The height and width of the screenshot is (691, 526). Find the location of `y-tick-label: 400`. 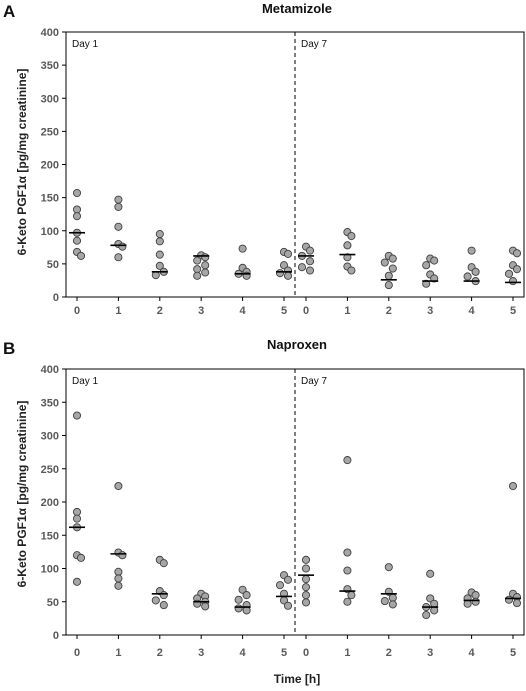

y-tick-label: 400 is located at coordinates (50, 33).